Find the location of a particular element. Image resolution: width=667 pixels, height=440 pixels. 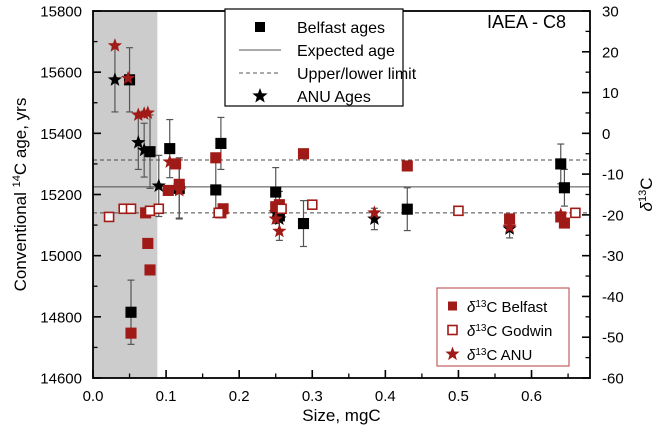

x-tick-label: 0.0 is located at coordinates (93, 396).